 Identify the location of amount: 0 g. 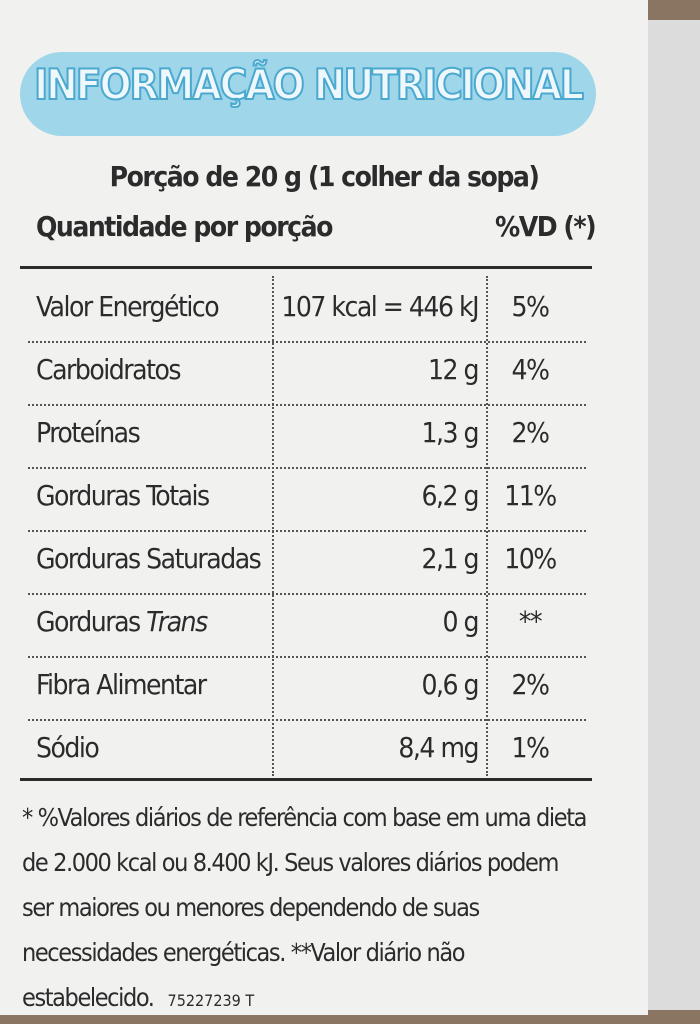
(460, 621).